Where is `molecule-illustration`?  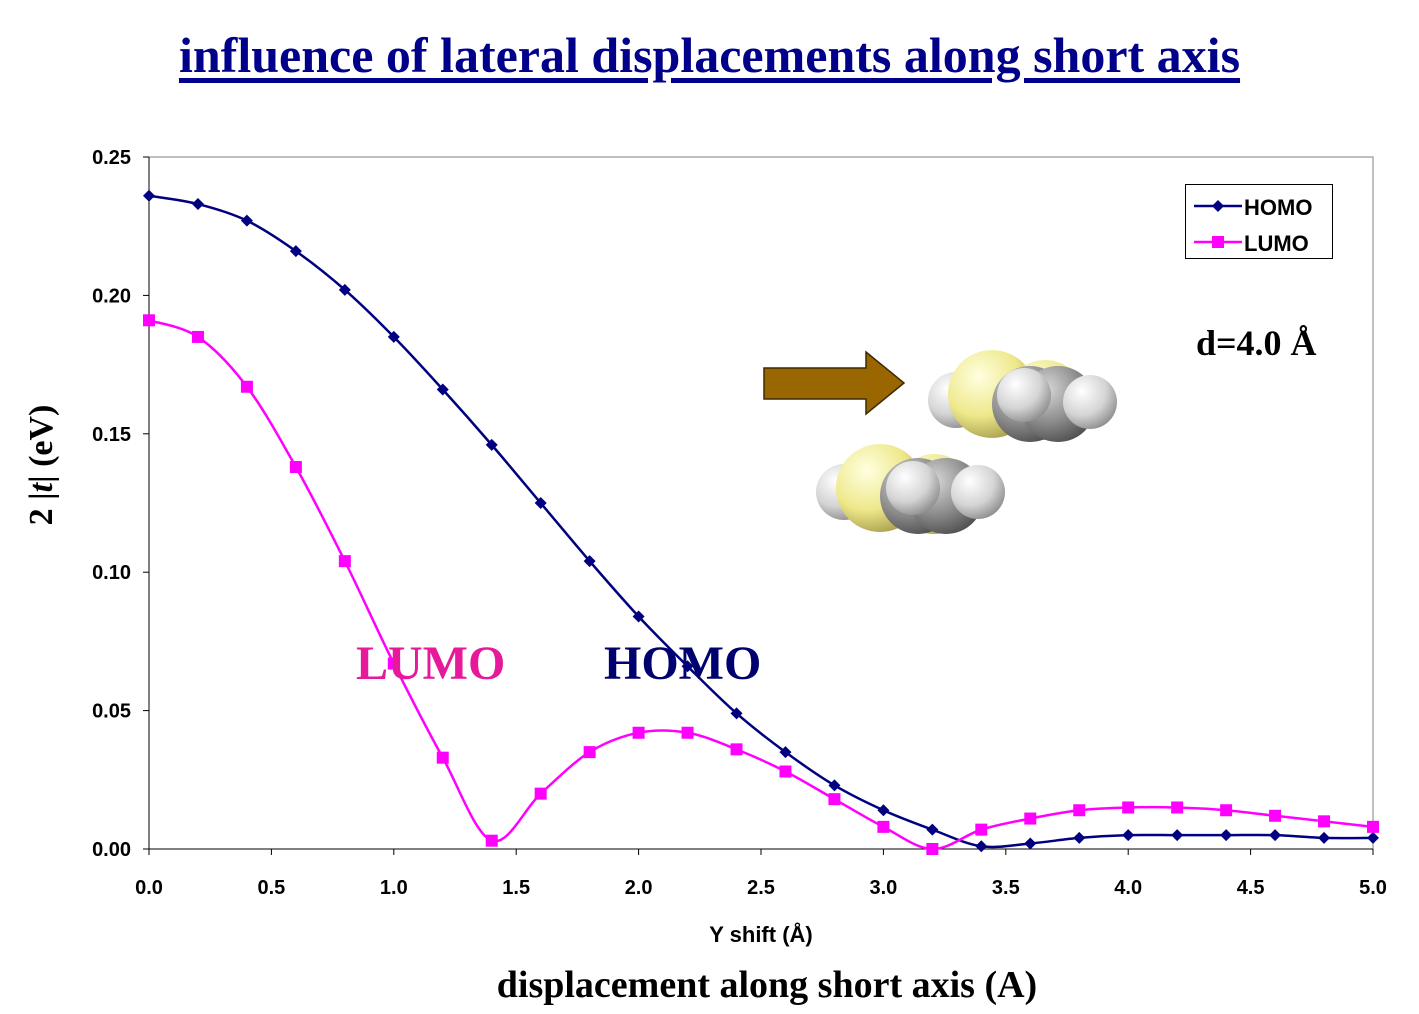 molecule-illustration is located at coordinates (940, 442).